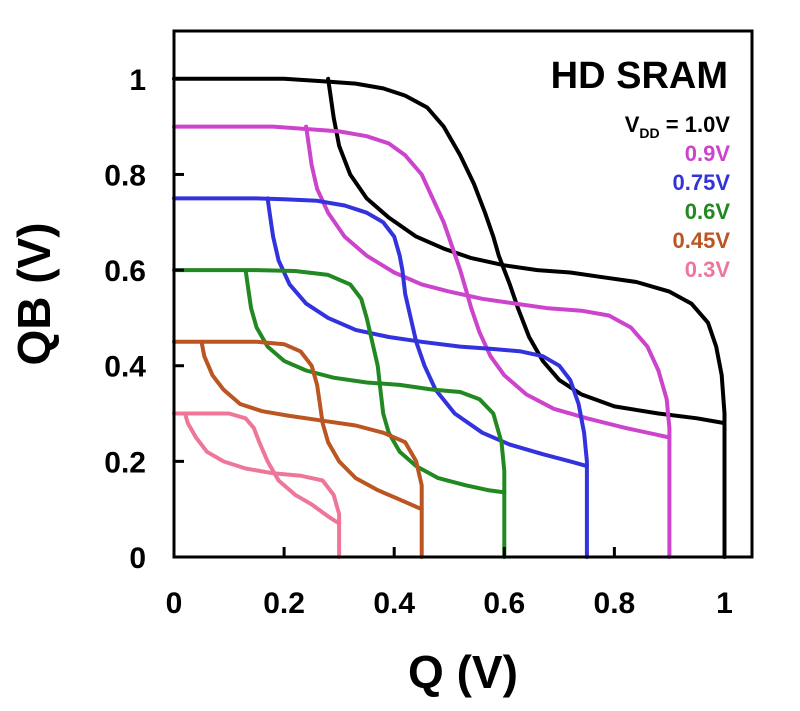  Describe the element at coordinates (678, 197) in the screenshot. I see `legend: VDD = 1.0V0.9V 0.75V 0.6V 0.45V 0.3V` at that location.